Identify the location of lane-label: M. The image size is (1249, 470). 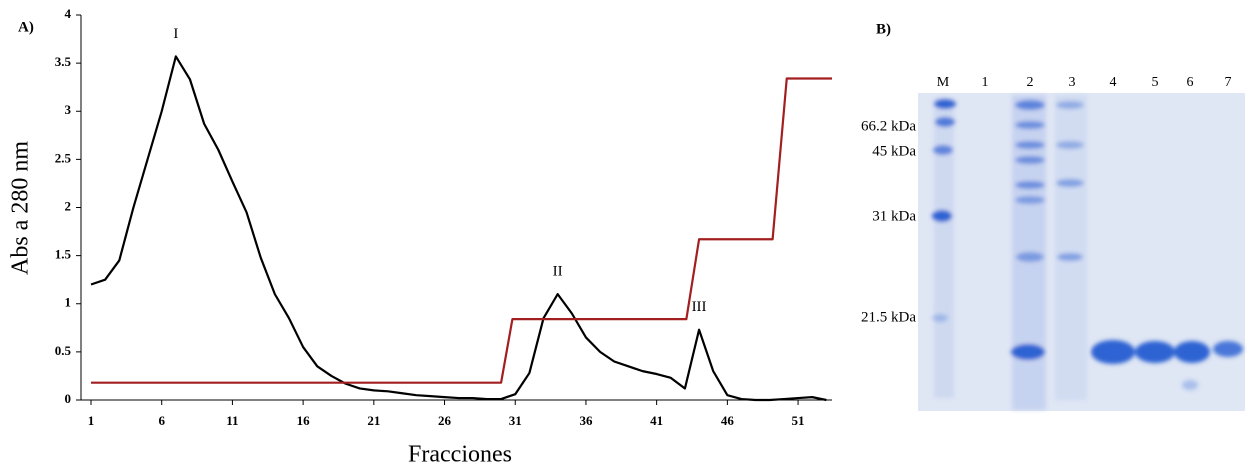
(943, 82).